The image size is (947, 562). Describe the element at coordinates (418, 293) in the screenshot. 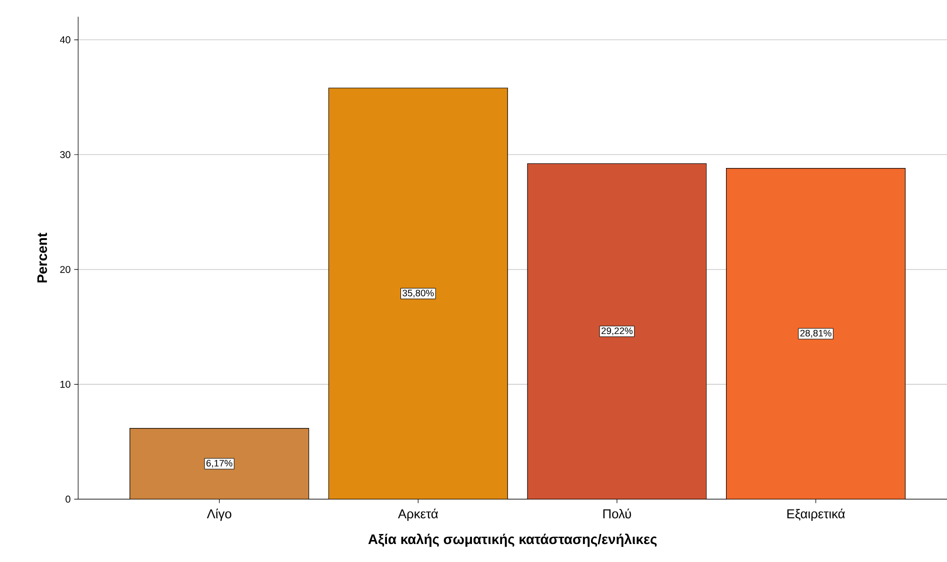

I see `data-label: 35,80%` at that location.